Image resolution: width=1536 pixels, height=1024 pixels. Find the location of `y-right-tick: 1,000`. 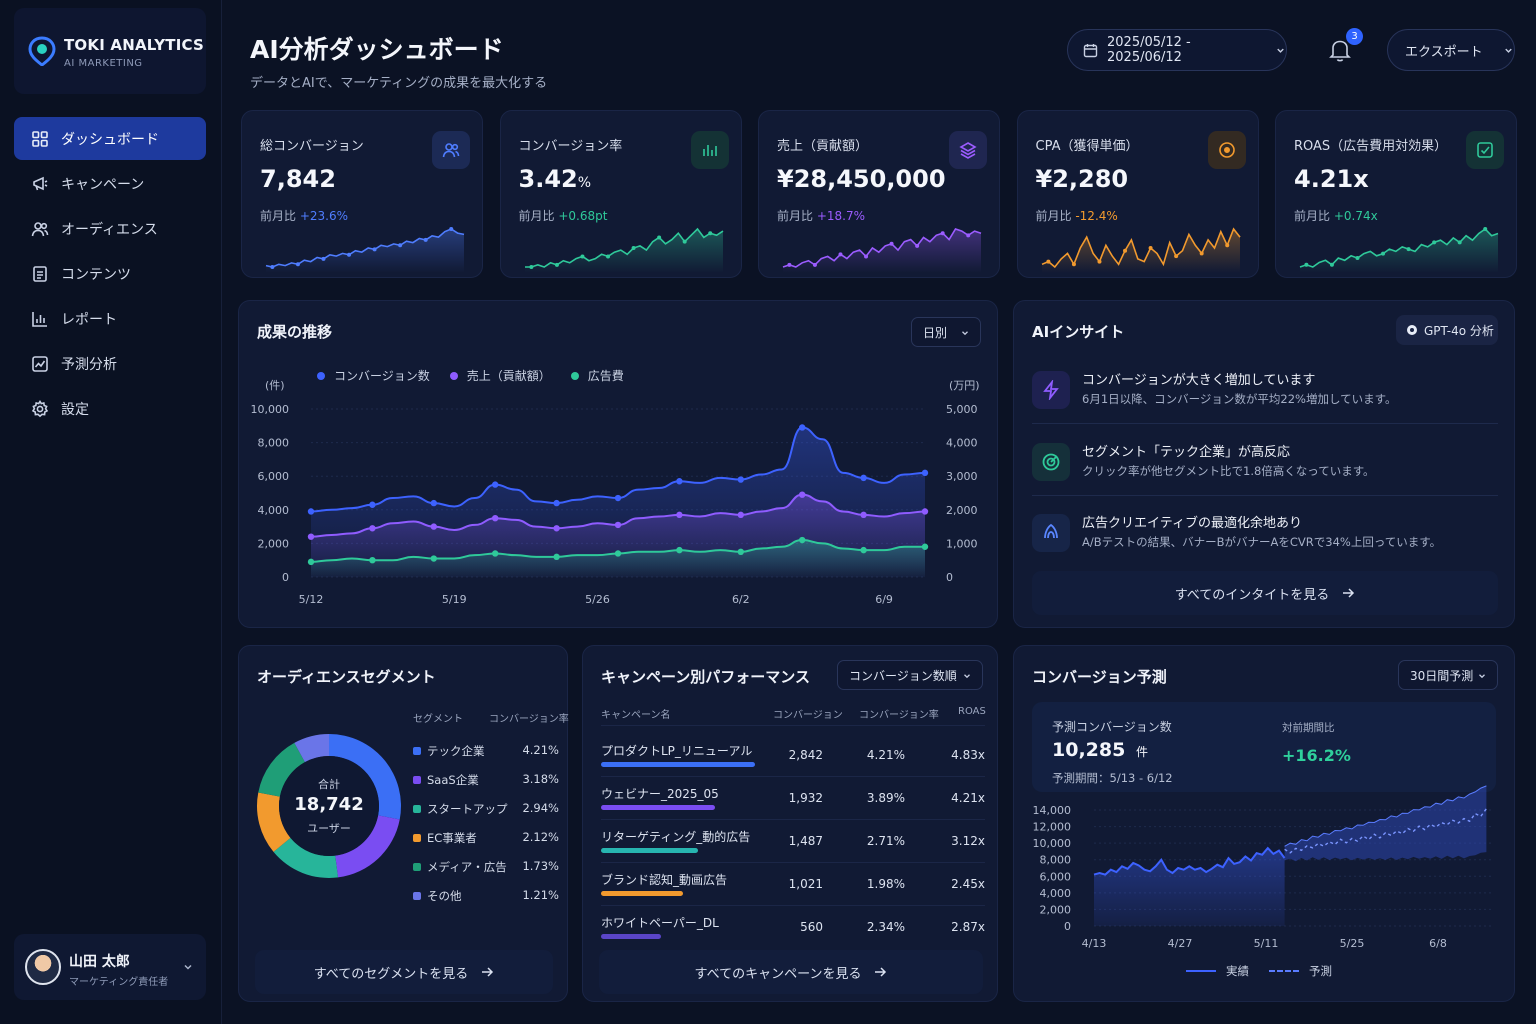

y-right-tick: 1,000 is located at coordinates (962, 543).